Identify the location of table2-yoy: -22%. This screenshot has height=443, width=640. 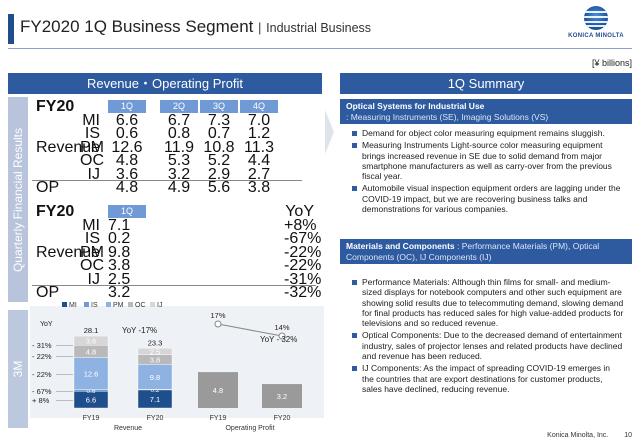
(303, 265).